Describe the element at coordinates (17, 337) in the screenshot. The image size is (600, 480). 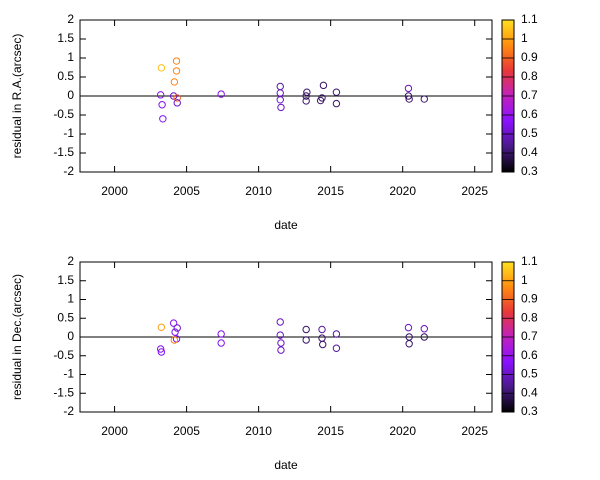
I see `y-axis-label: residual in Dec.(arcsec)` at that location.